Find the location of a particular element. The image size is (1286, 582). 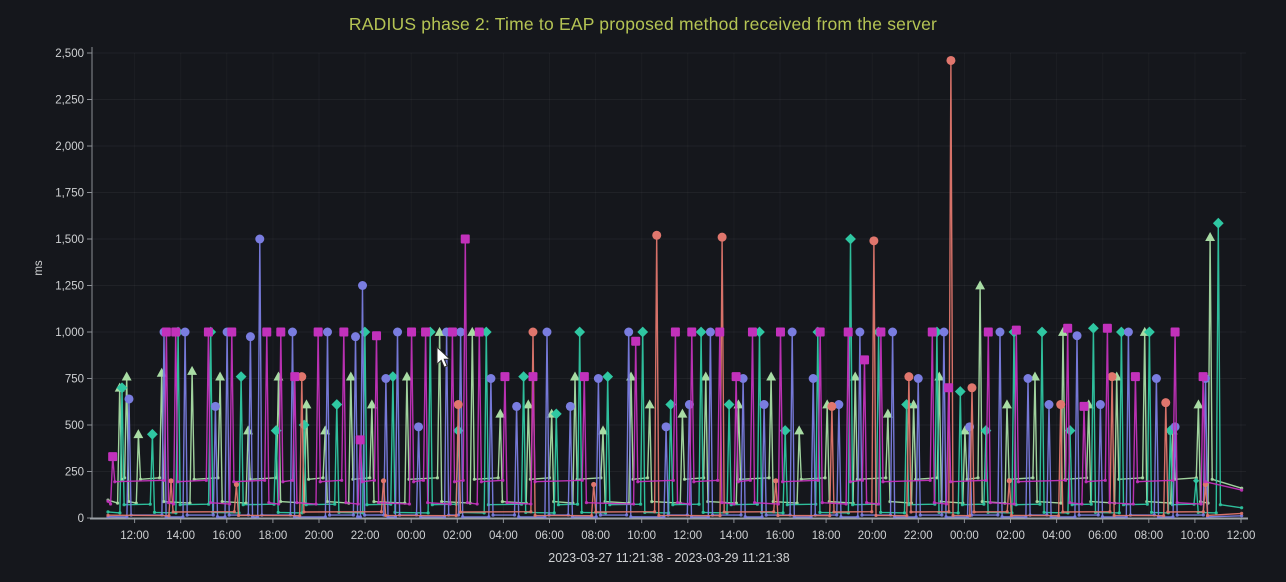

y-tick-label: 500 is located at coordinates (74, 426).